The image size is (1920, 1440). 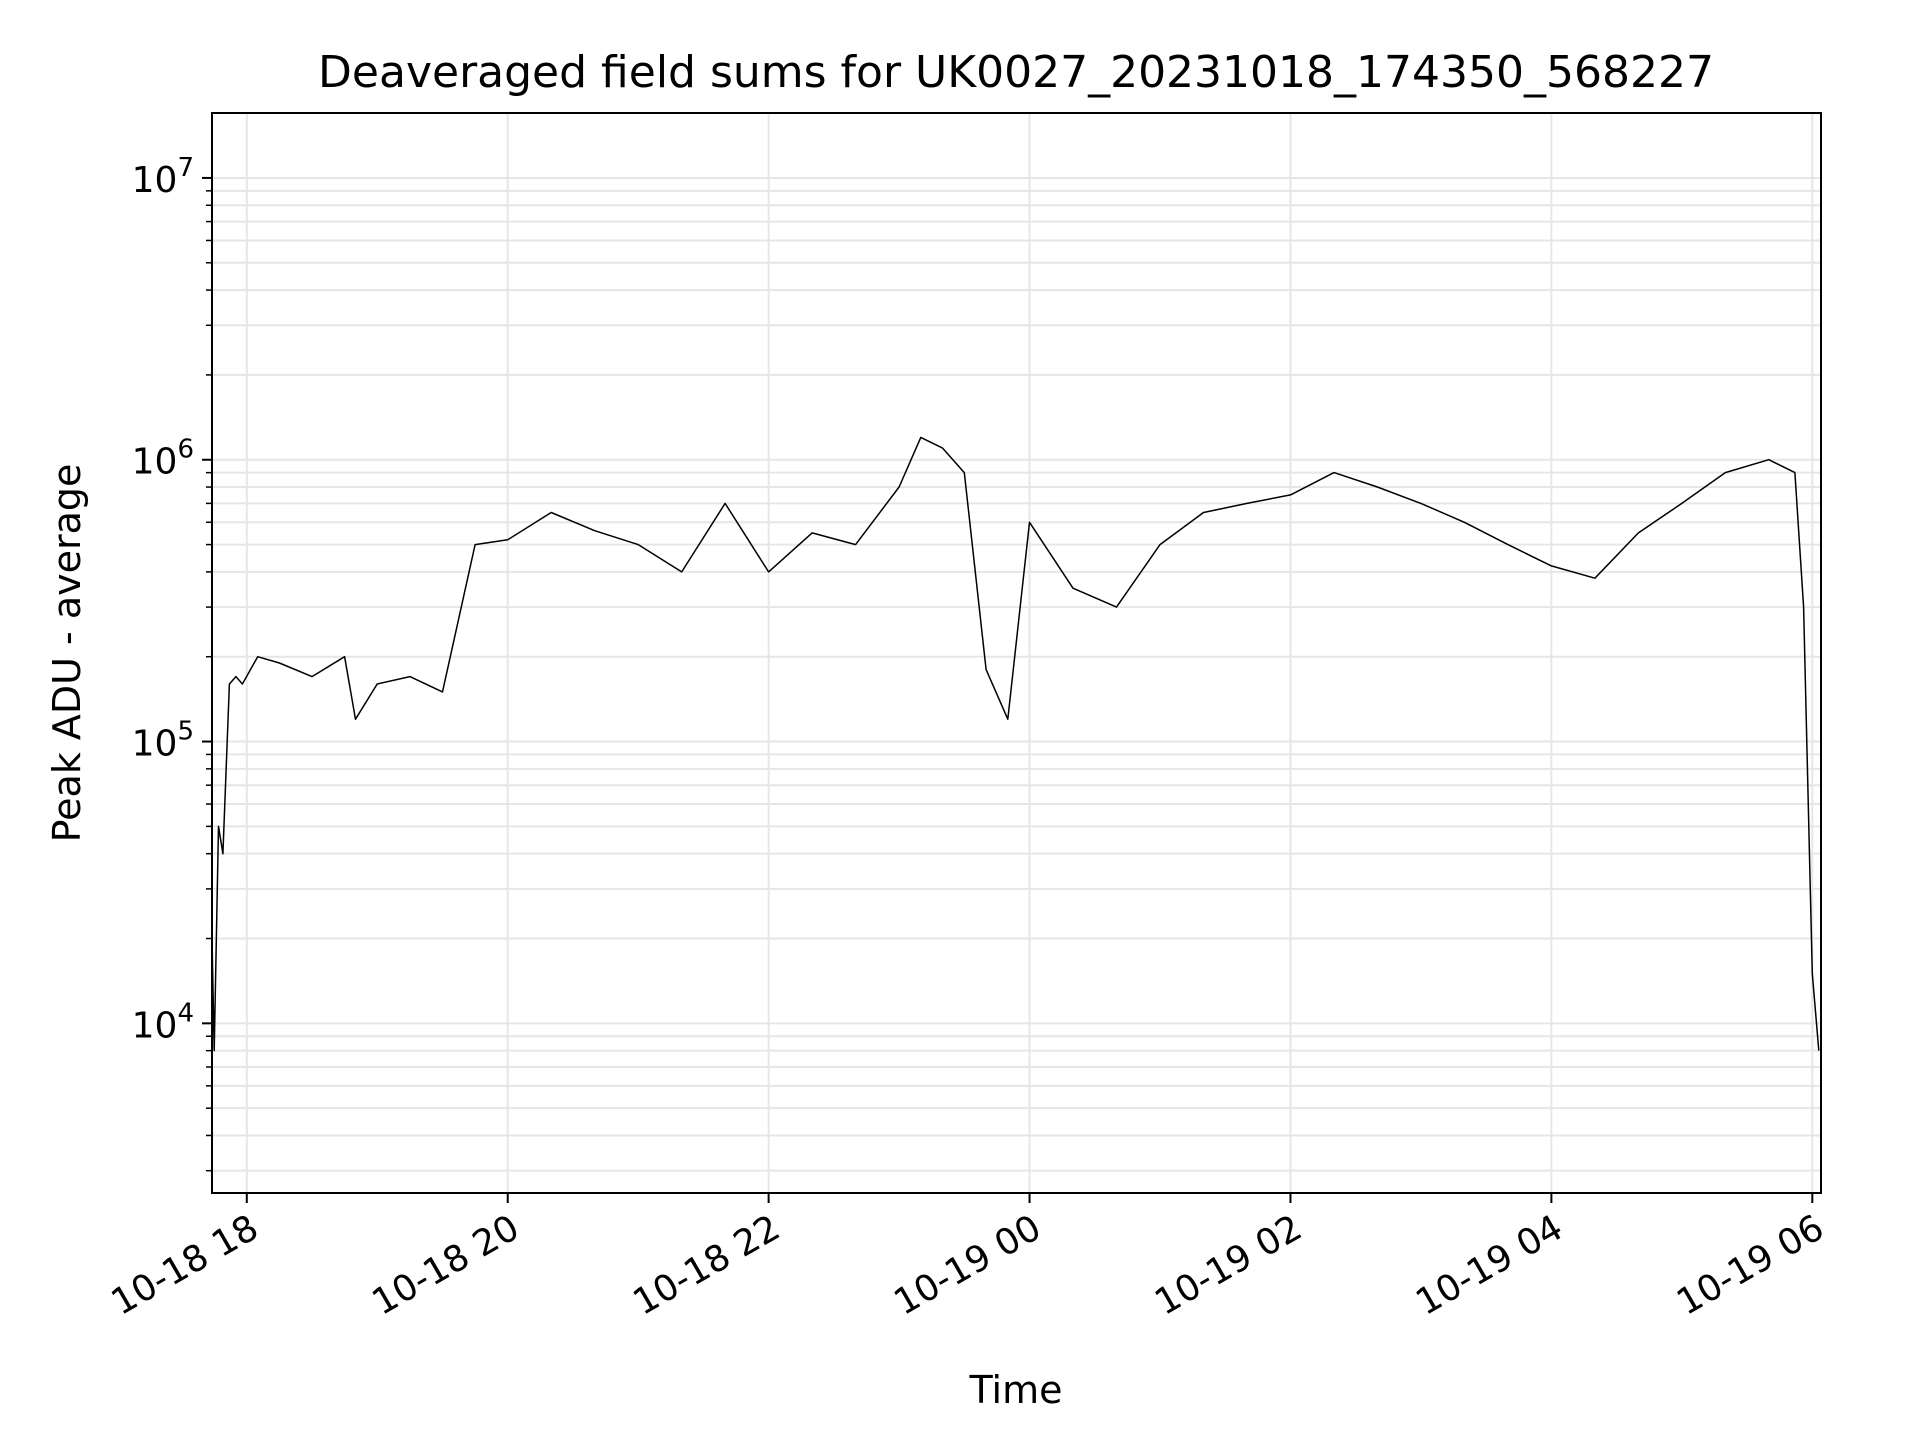 What do you see at coordinates (163, 459) in the screenshot?
I see `y-tick-label: 10⁶` at bounding box center [163, 459].